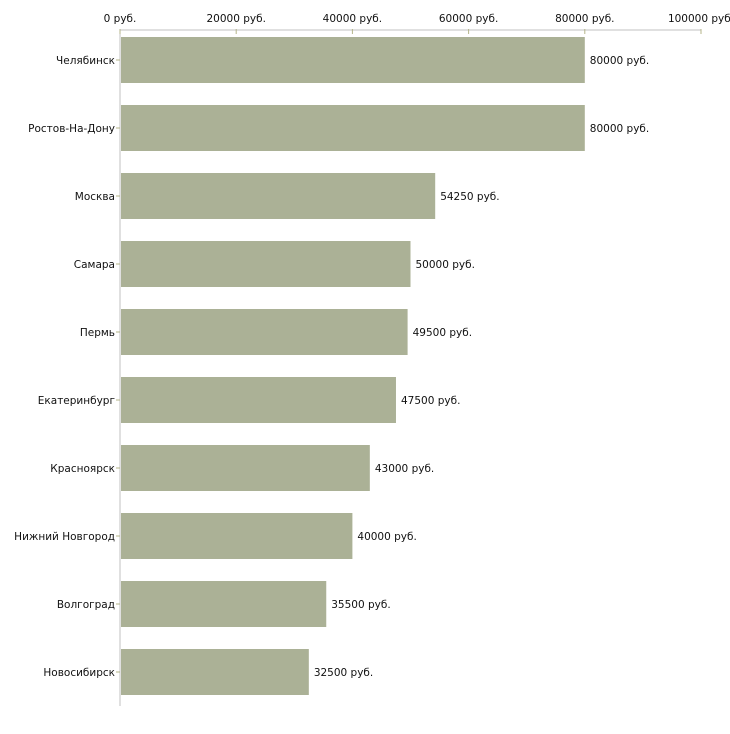 This screenshot has width=730, height=734. What do you see at coordinates (442, 333) in the screenshot?
I see `data-label: 49500 руб.` at bounding box center [442, 333].